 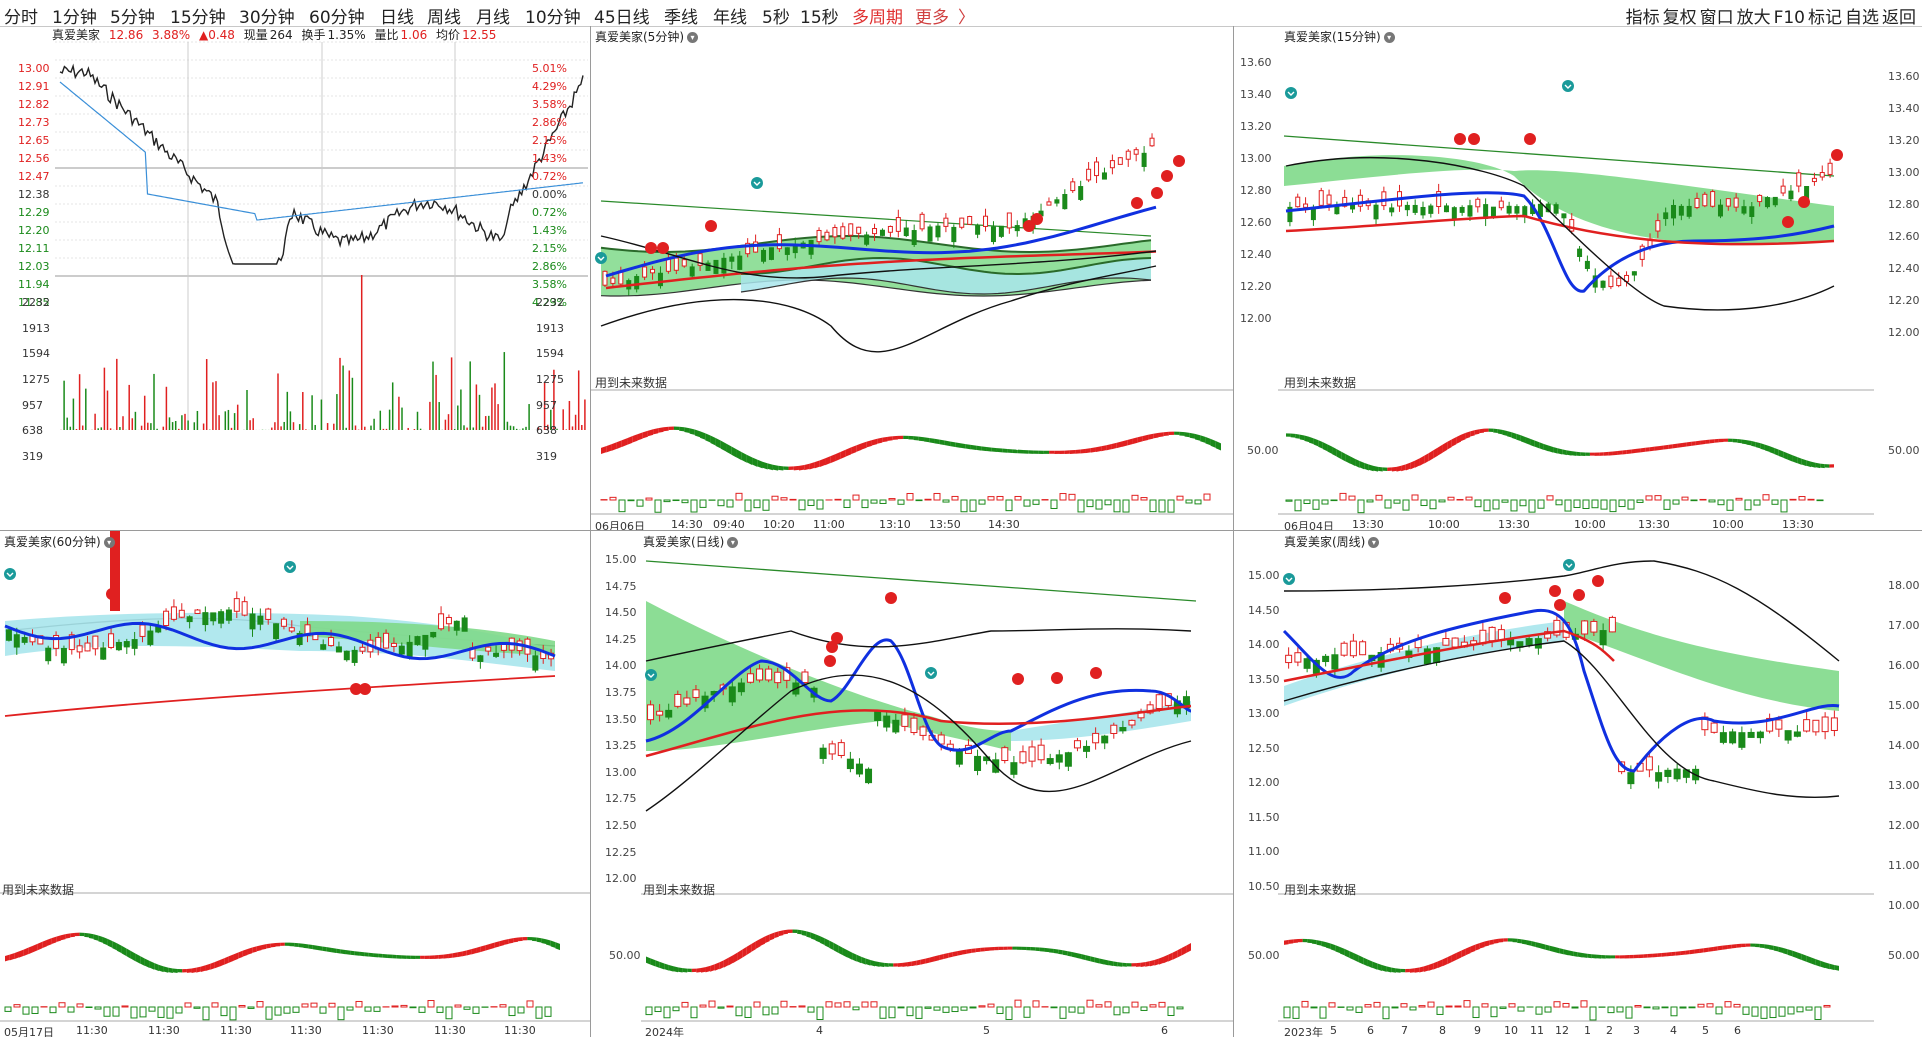 What do you see at coordinates (819, 18) in the screenshot?
I see `period-tab-15sec: 15秒` at bounding box center [819, 18].